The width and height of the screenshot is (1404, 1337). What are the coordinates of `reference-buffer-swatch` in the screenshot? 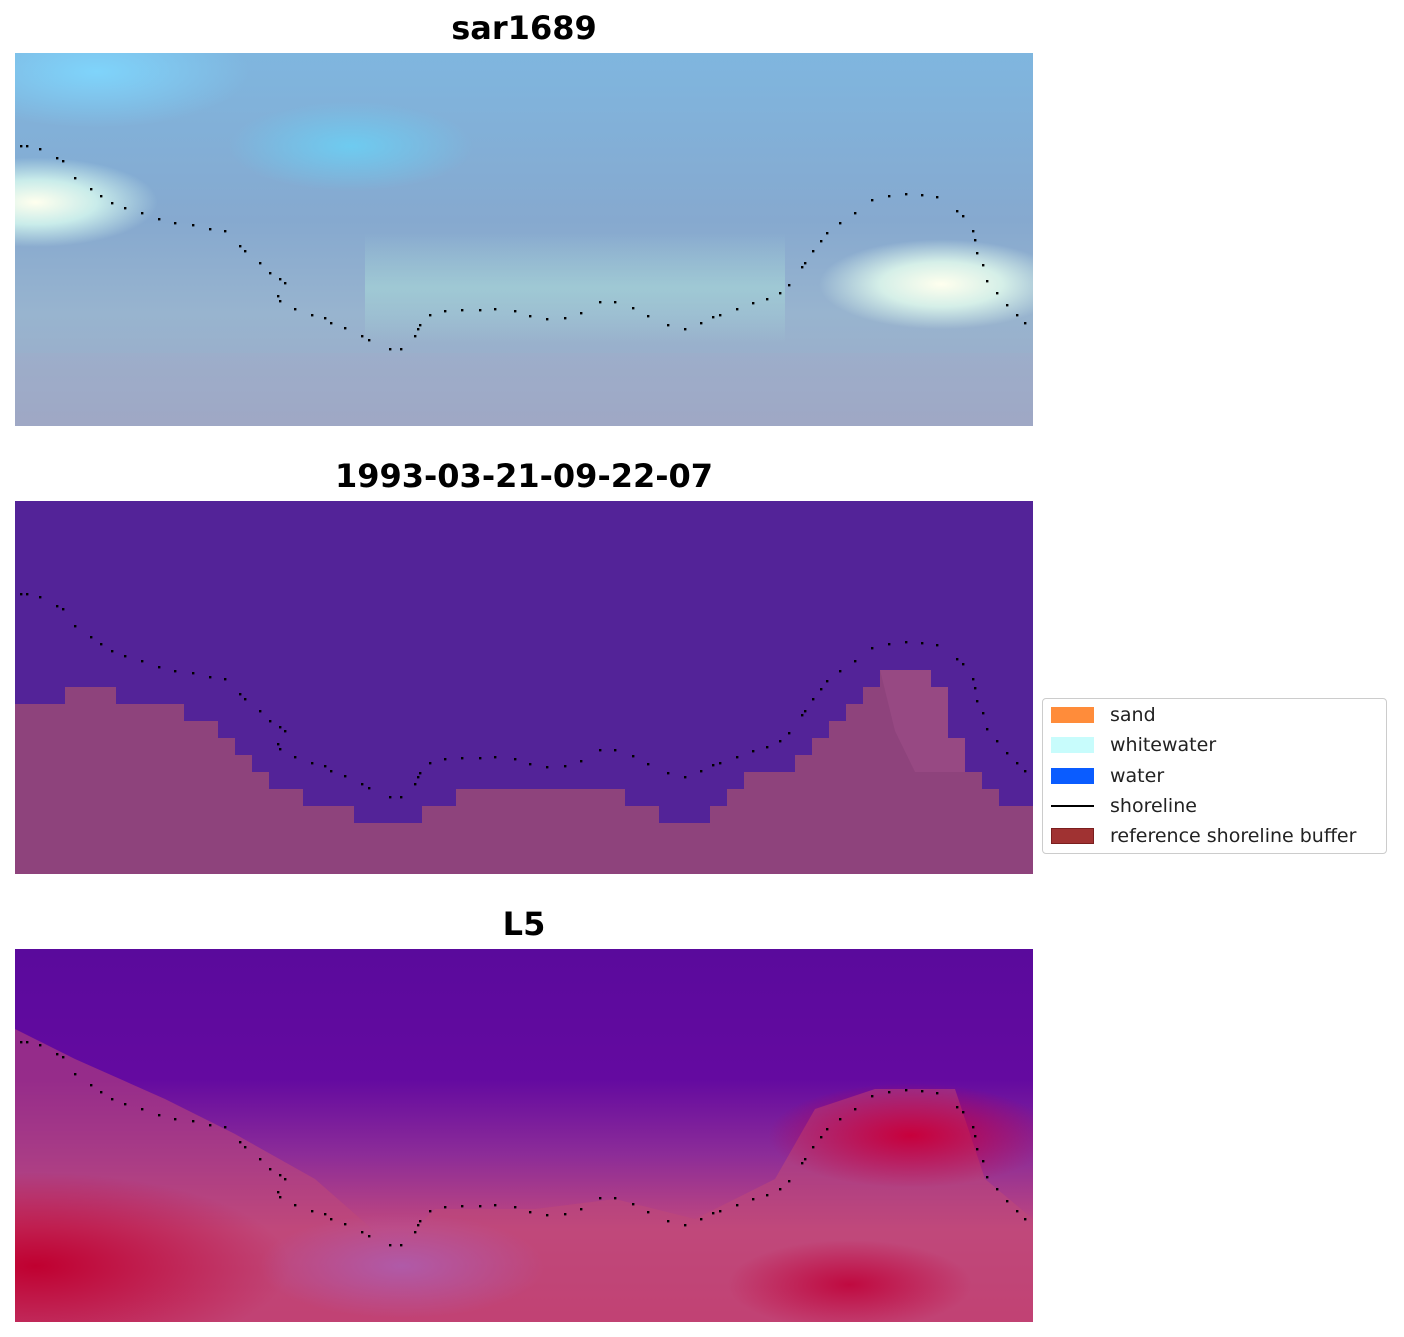 It's located at (1072, 836).